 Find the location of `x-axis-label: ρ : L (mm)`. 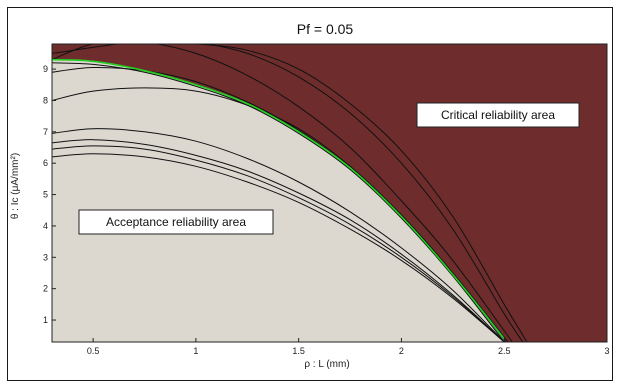

x-axis-label: ρ : L (mm) is located at coordinates (326, 364).